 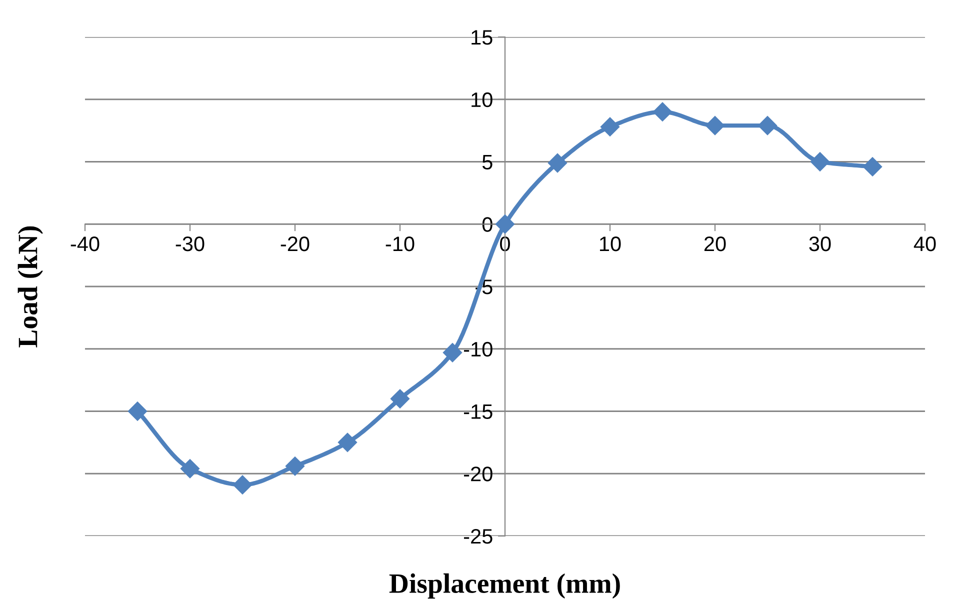 I want to click on x-tick-label: -30, so click(x=190, y=244).